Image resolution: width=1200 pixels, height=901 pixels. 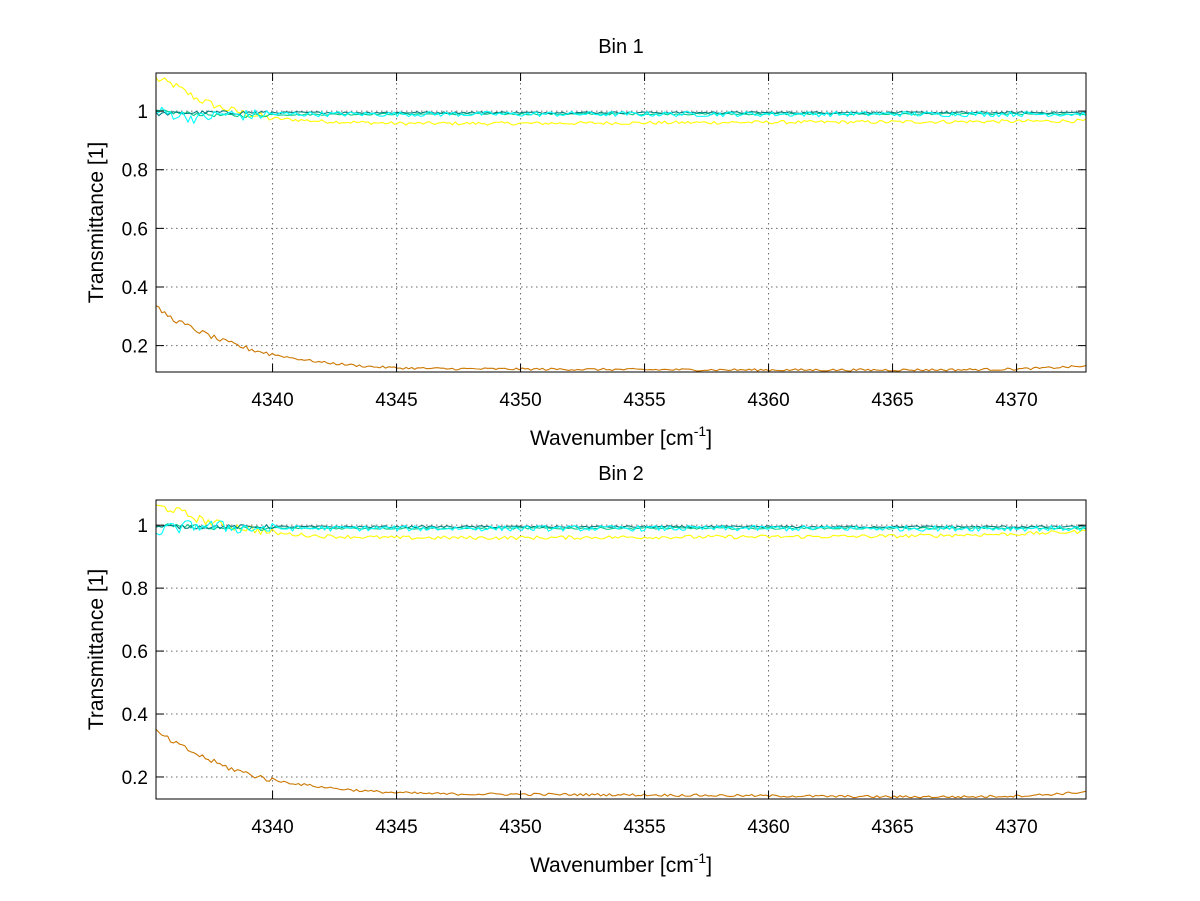 What do you see at coordinates (621, 474) in the screenshot?
I see `chart-title: Bin 2` at bounding box center [621, 474].